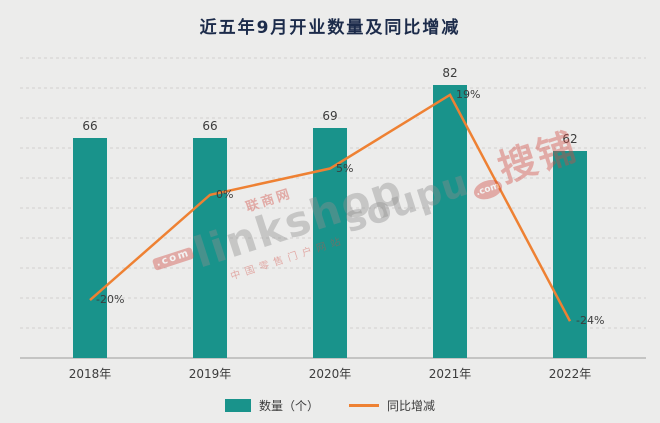  What do you see at coordinates (570, 374) in the screenshot?
I see `x-axis-label: 2022年` at bounding box center [570, 374].